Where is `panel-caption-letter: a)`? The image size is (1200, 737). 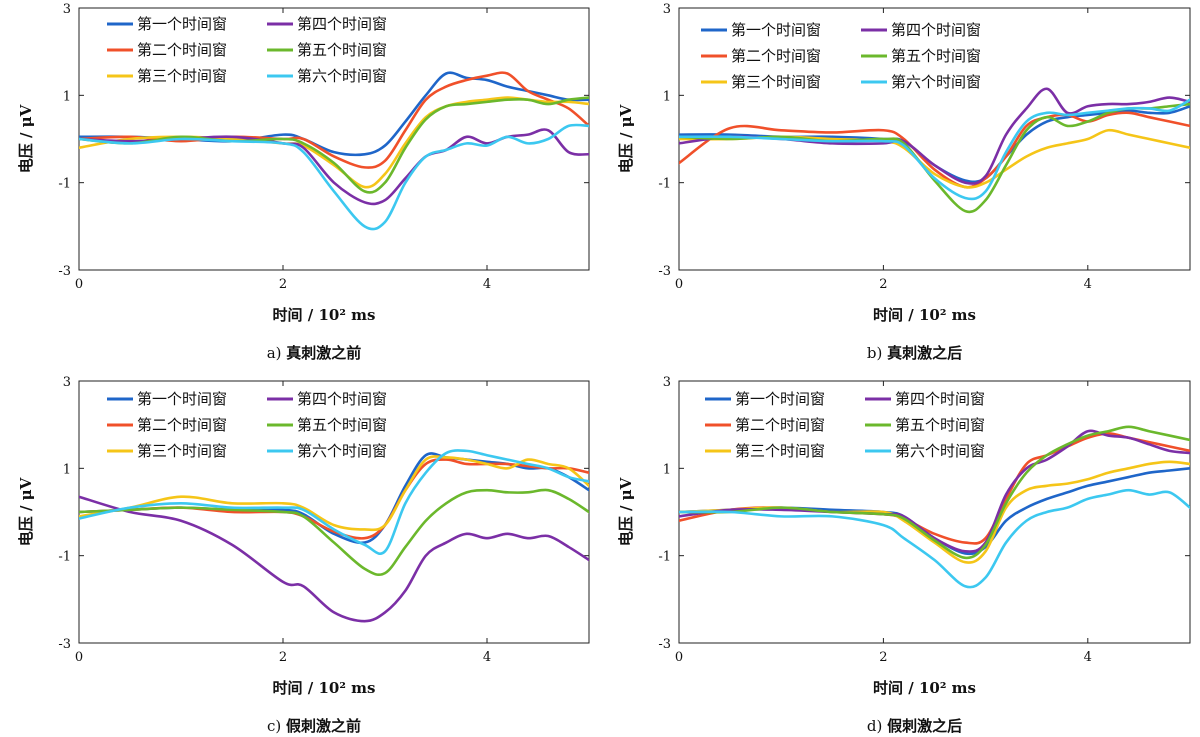 panel-caption-letter: a) is located at coordinates (277, 353).